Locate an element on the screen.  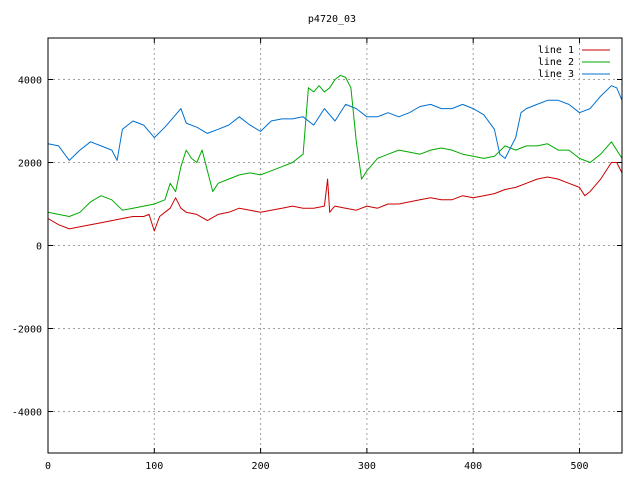
y-tick-label: 4000 is located at coordinates (30, 81).